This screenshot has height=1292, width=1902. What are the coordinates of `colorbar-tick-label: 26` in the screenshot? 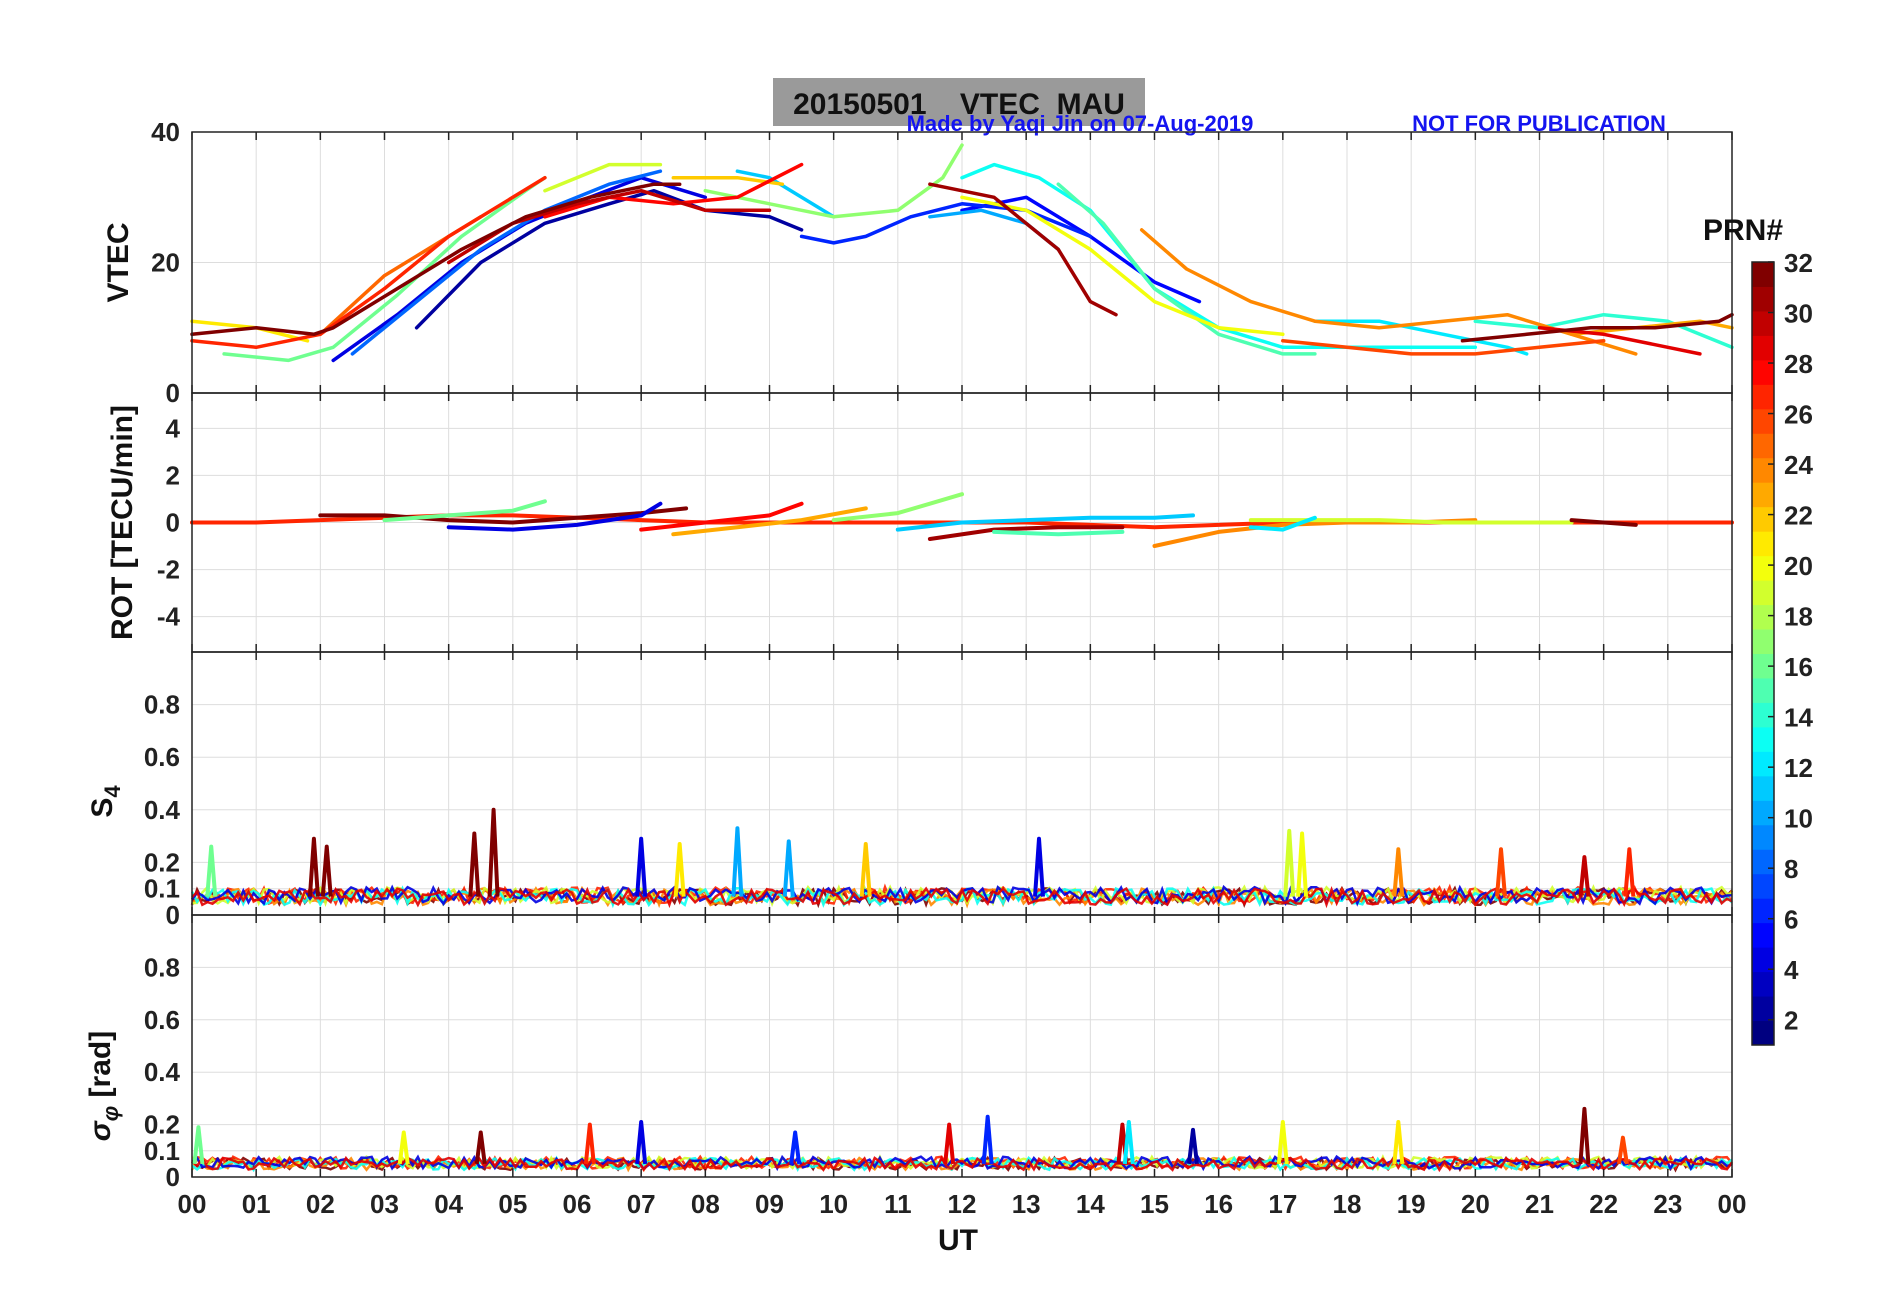 It's located at (1798, 415).